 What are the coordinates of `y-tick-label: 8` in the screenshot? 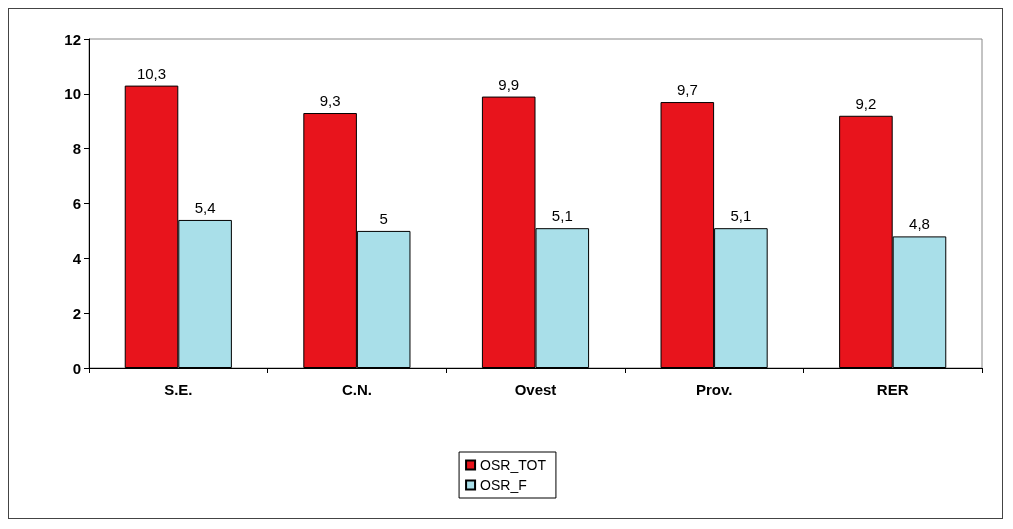 It's located at (76, 149).